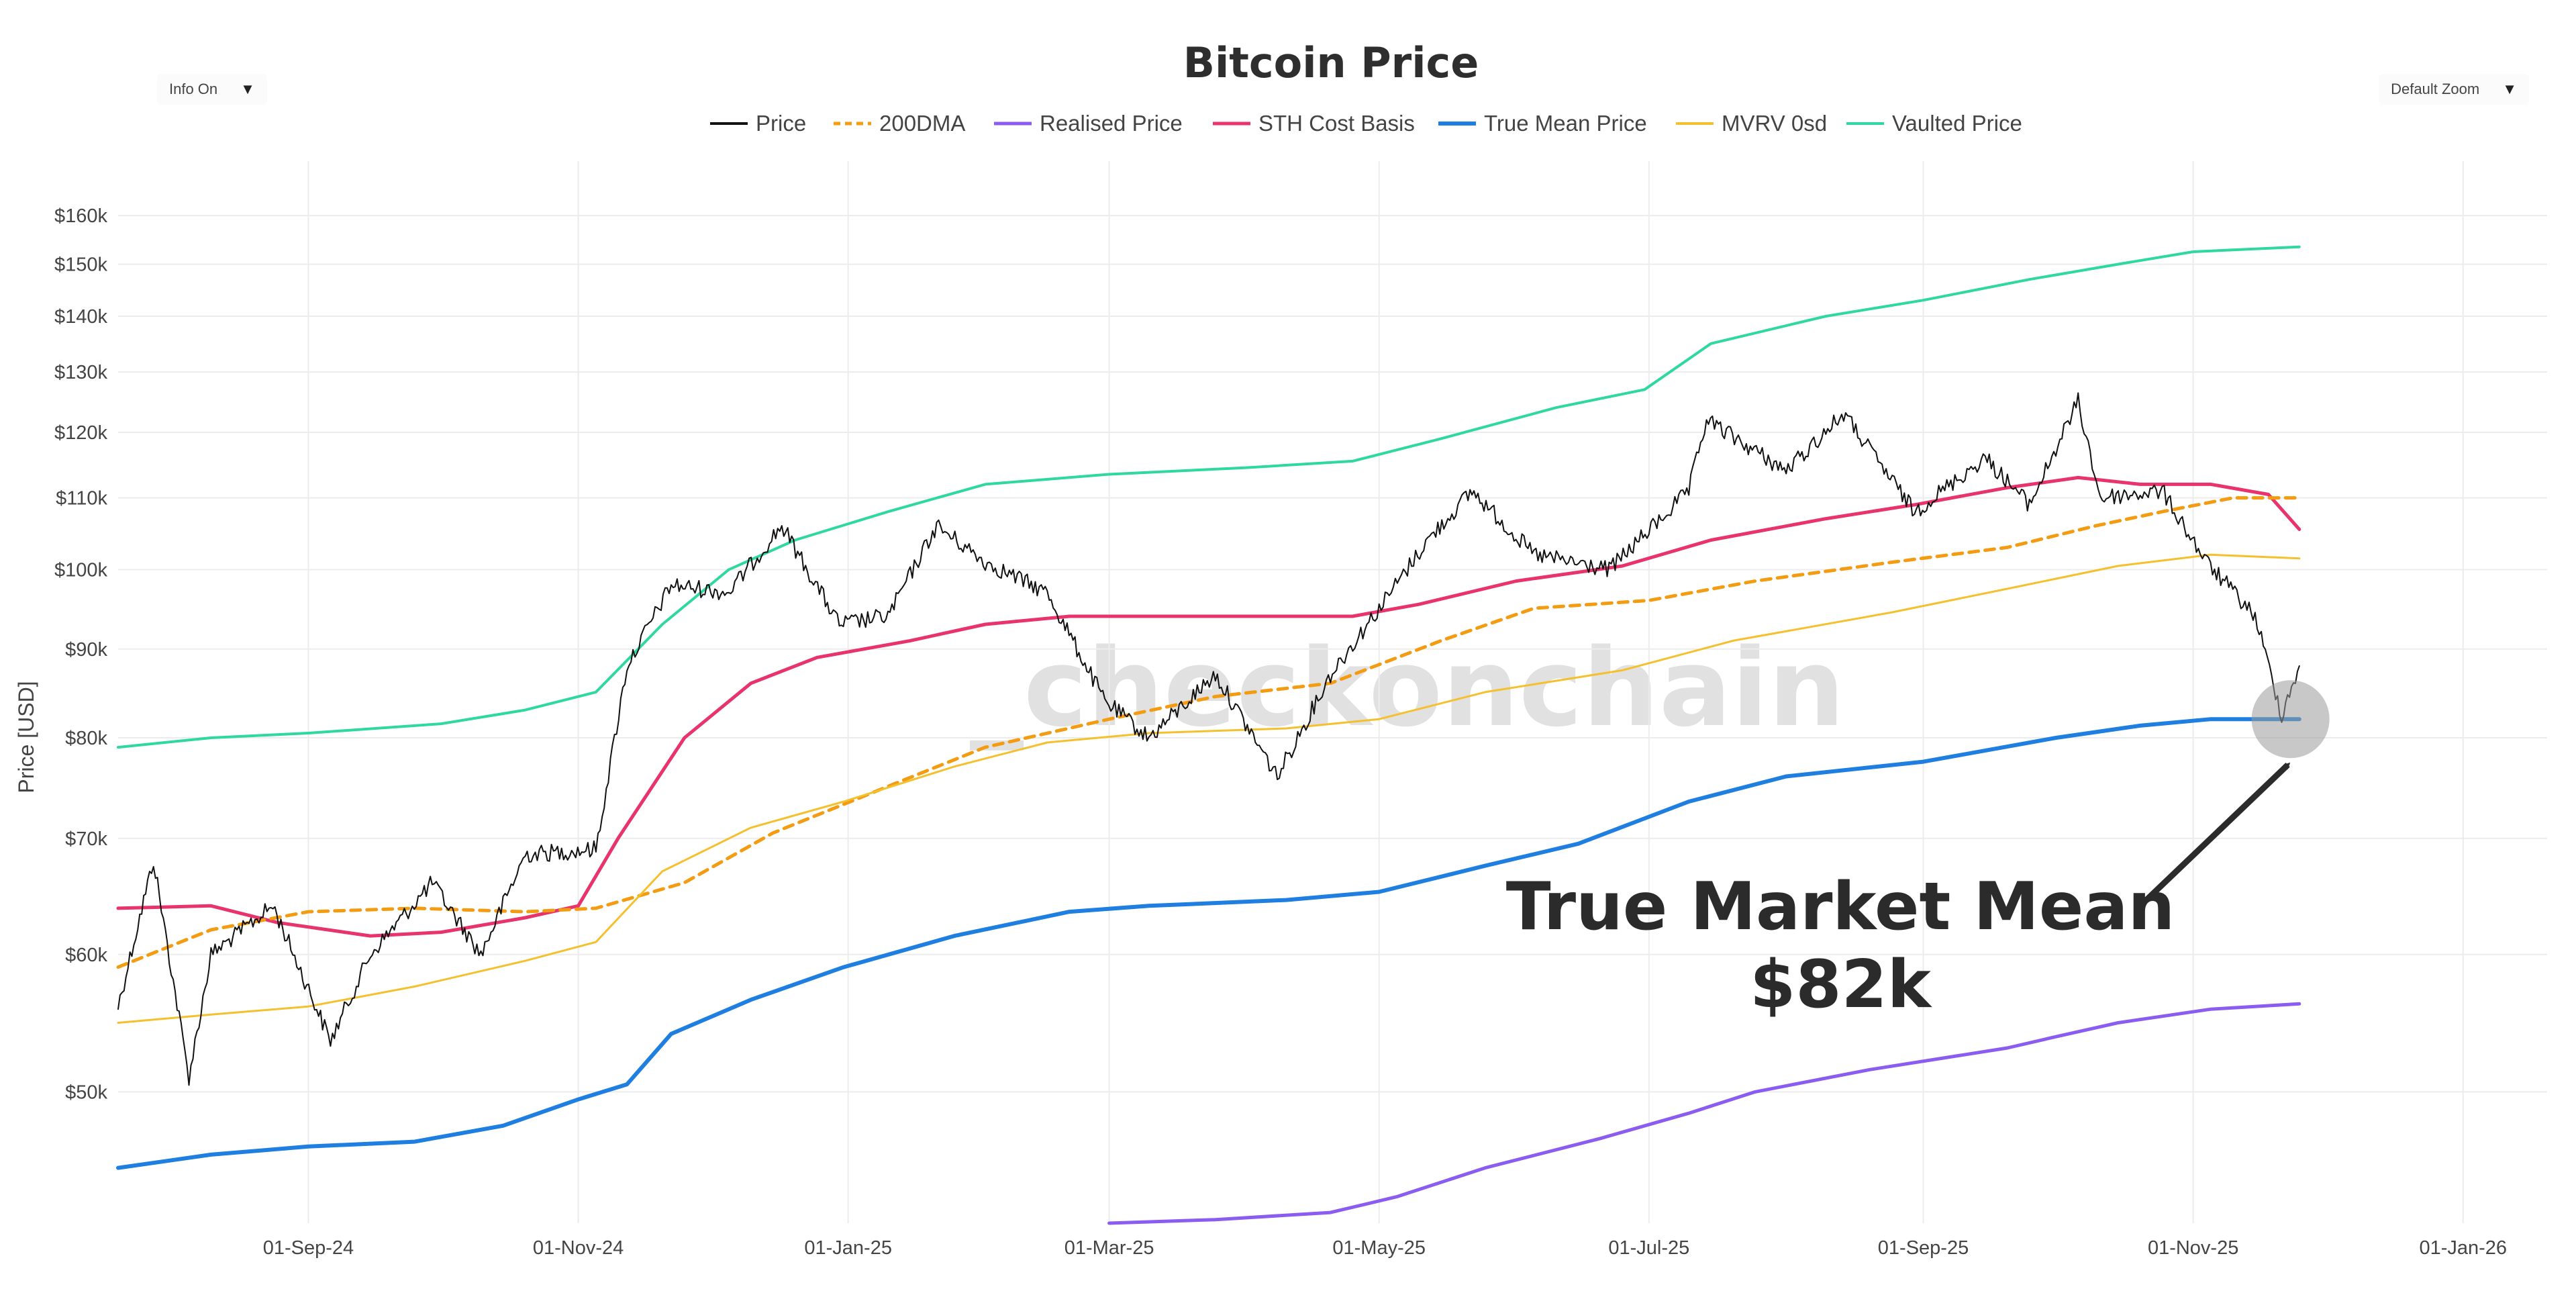 The image size is (2576, 1293). I want to click on legend-item: Realised Price, so click(1088, 123).